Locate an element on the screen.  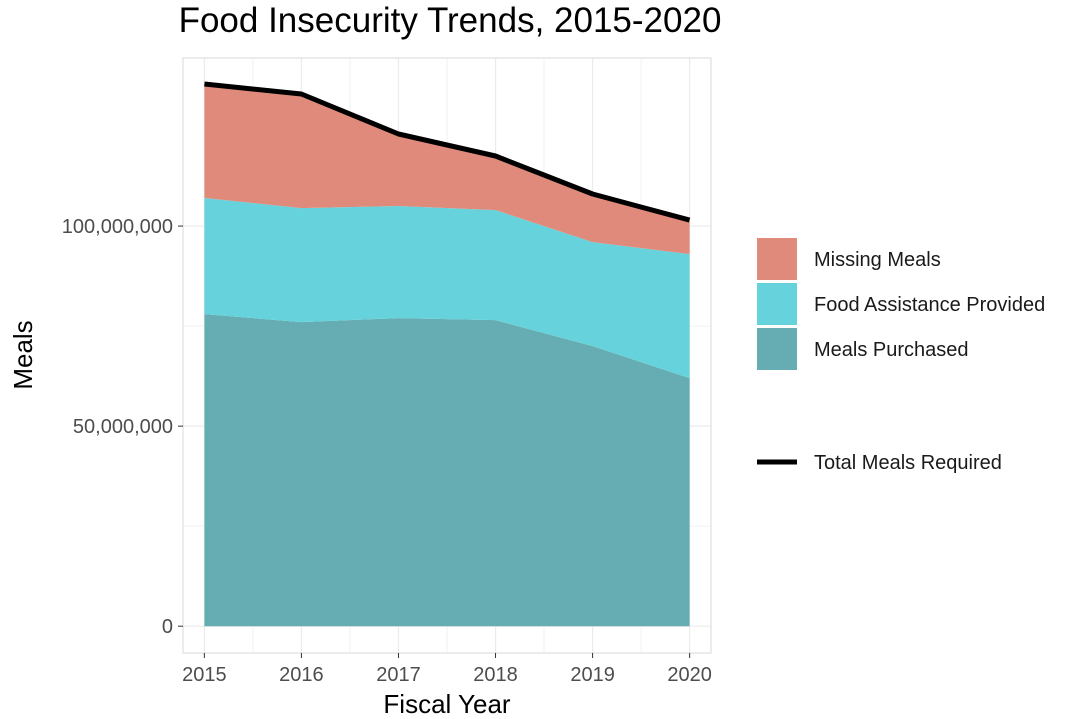
legend-key-meals-purchased is located at coordinates (777, 349).